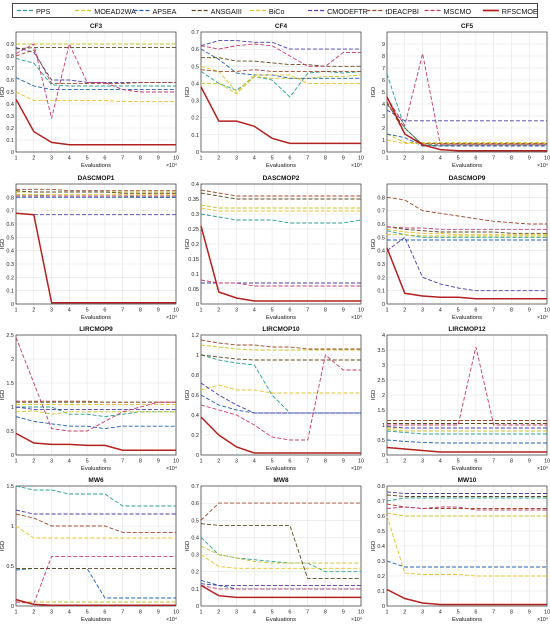 This screenshot has height=631, width=550. What do you see at coordinates (383, 105) in the screenshot?
I see `y-tick-label: 4` at bounding box center [383, 105].